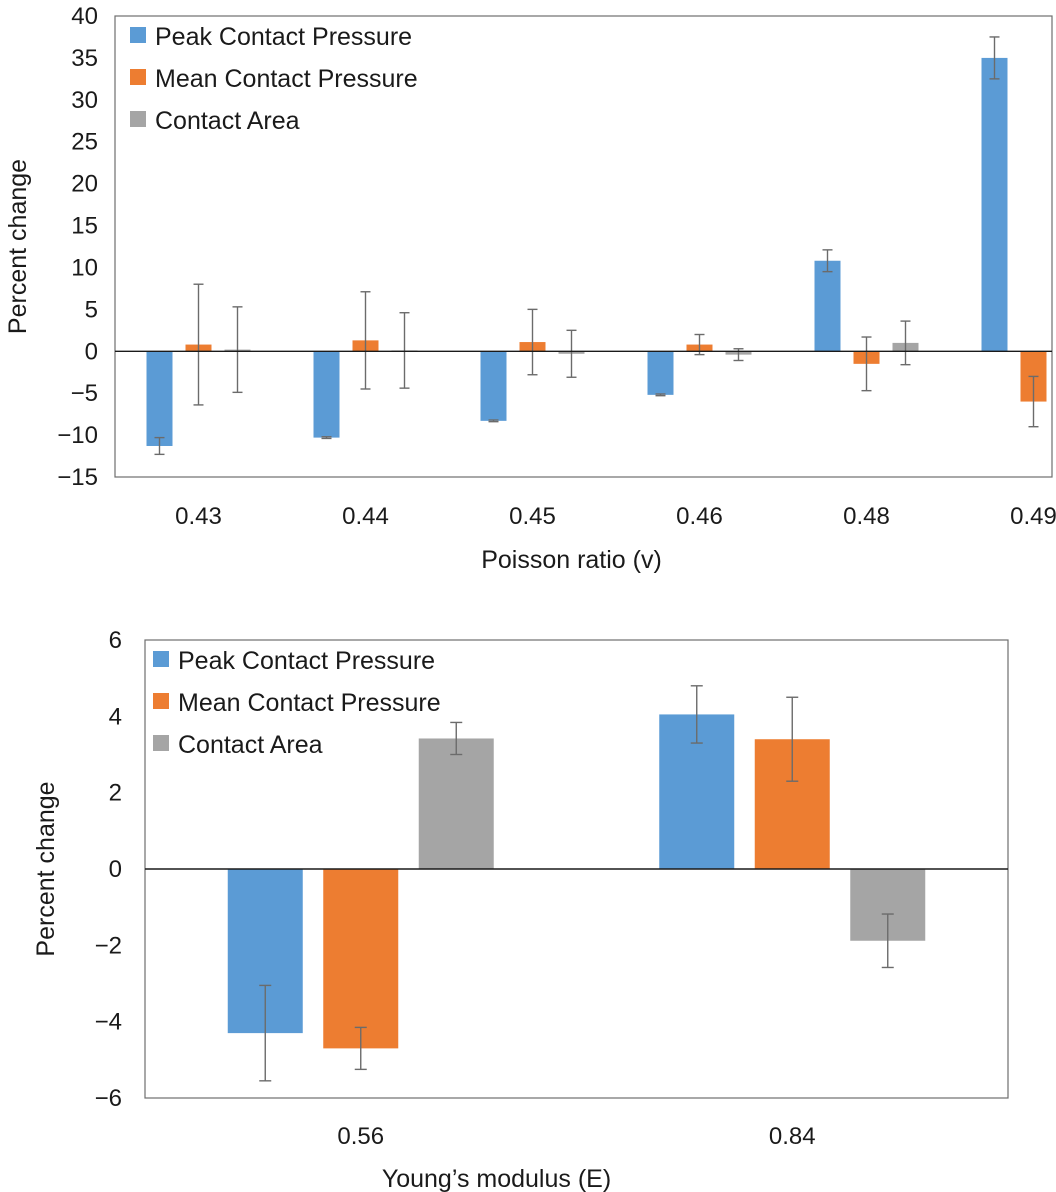 The height and width of the screenshot is (1192, 1056). Describe the element at coordinates (365, 516) in the screenshot. I see `x-tick-label: 0.44` at that location.